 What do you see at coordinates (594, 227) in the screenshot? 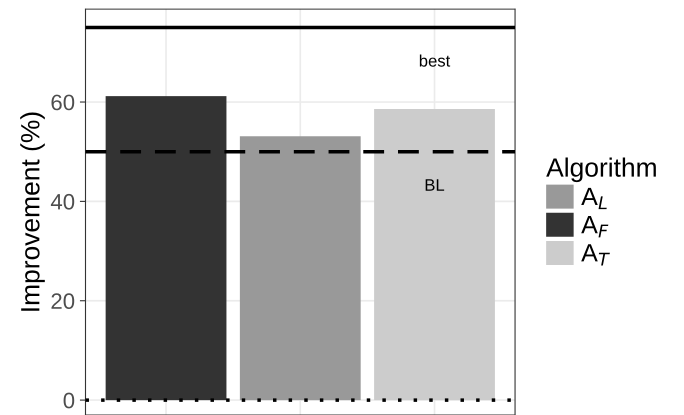
I see `legend-label: A$_{F}$` at bounding box center [594, 227].